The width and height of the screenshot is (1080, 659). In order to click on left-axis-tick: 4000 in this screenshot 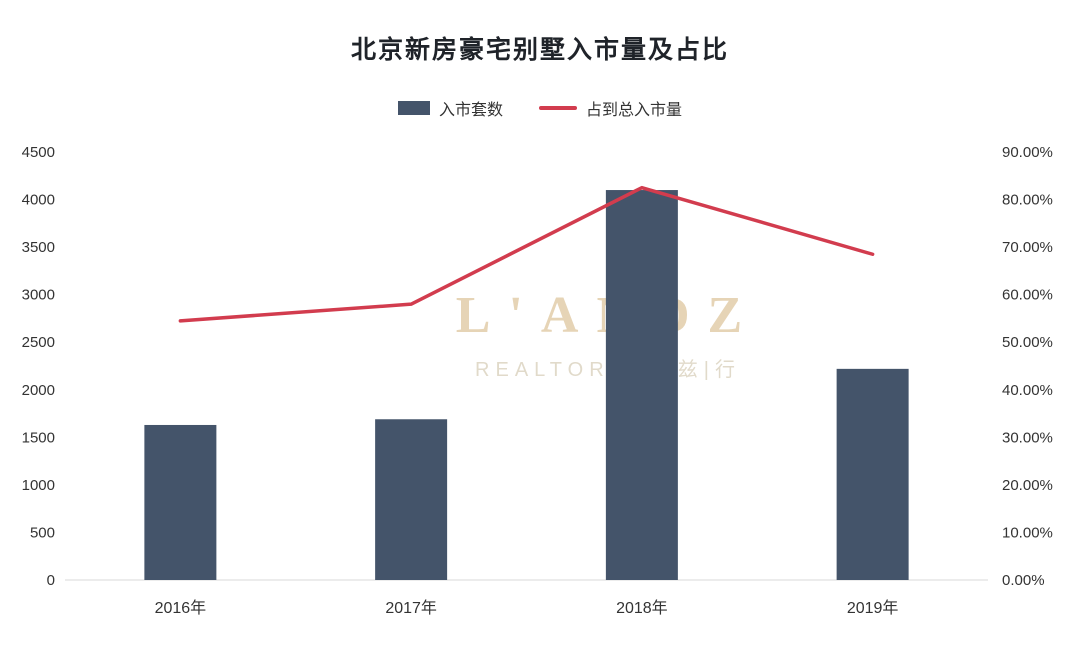, I will do `click(38, 200)`.